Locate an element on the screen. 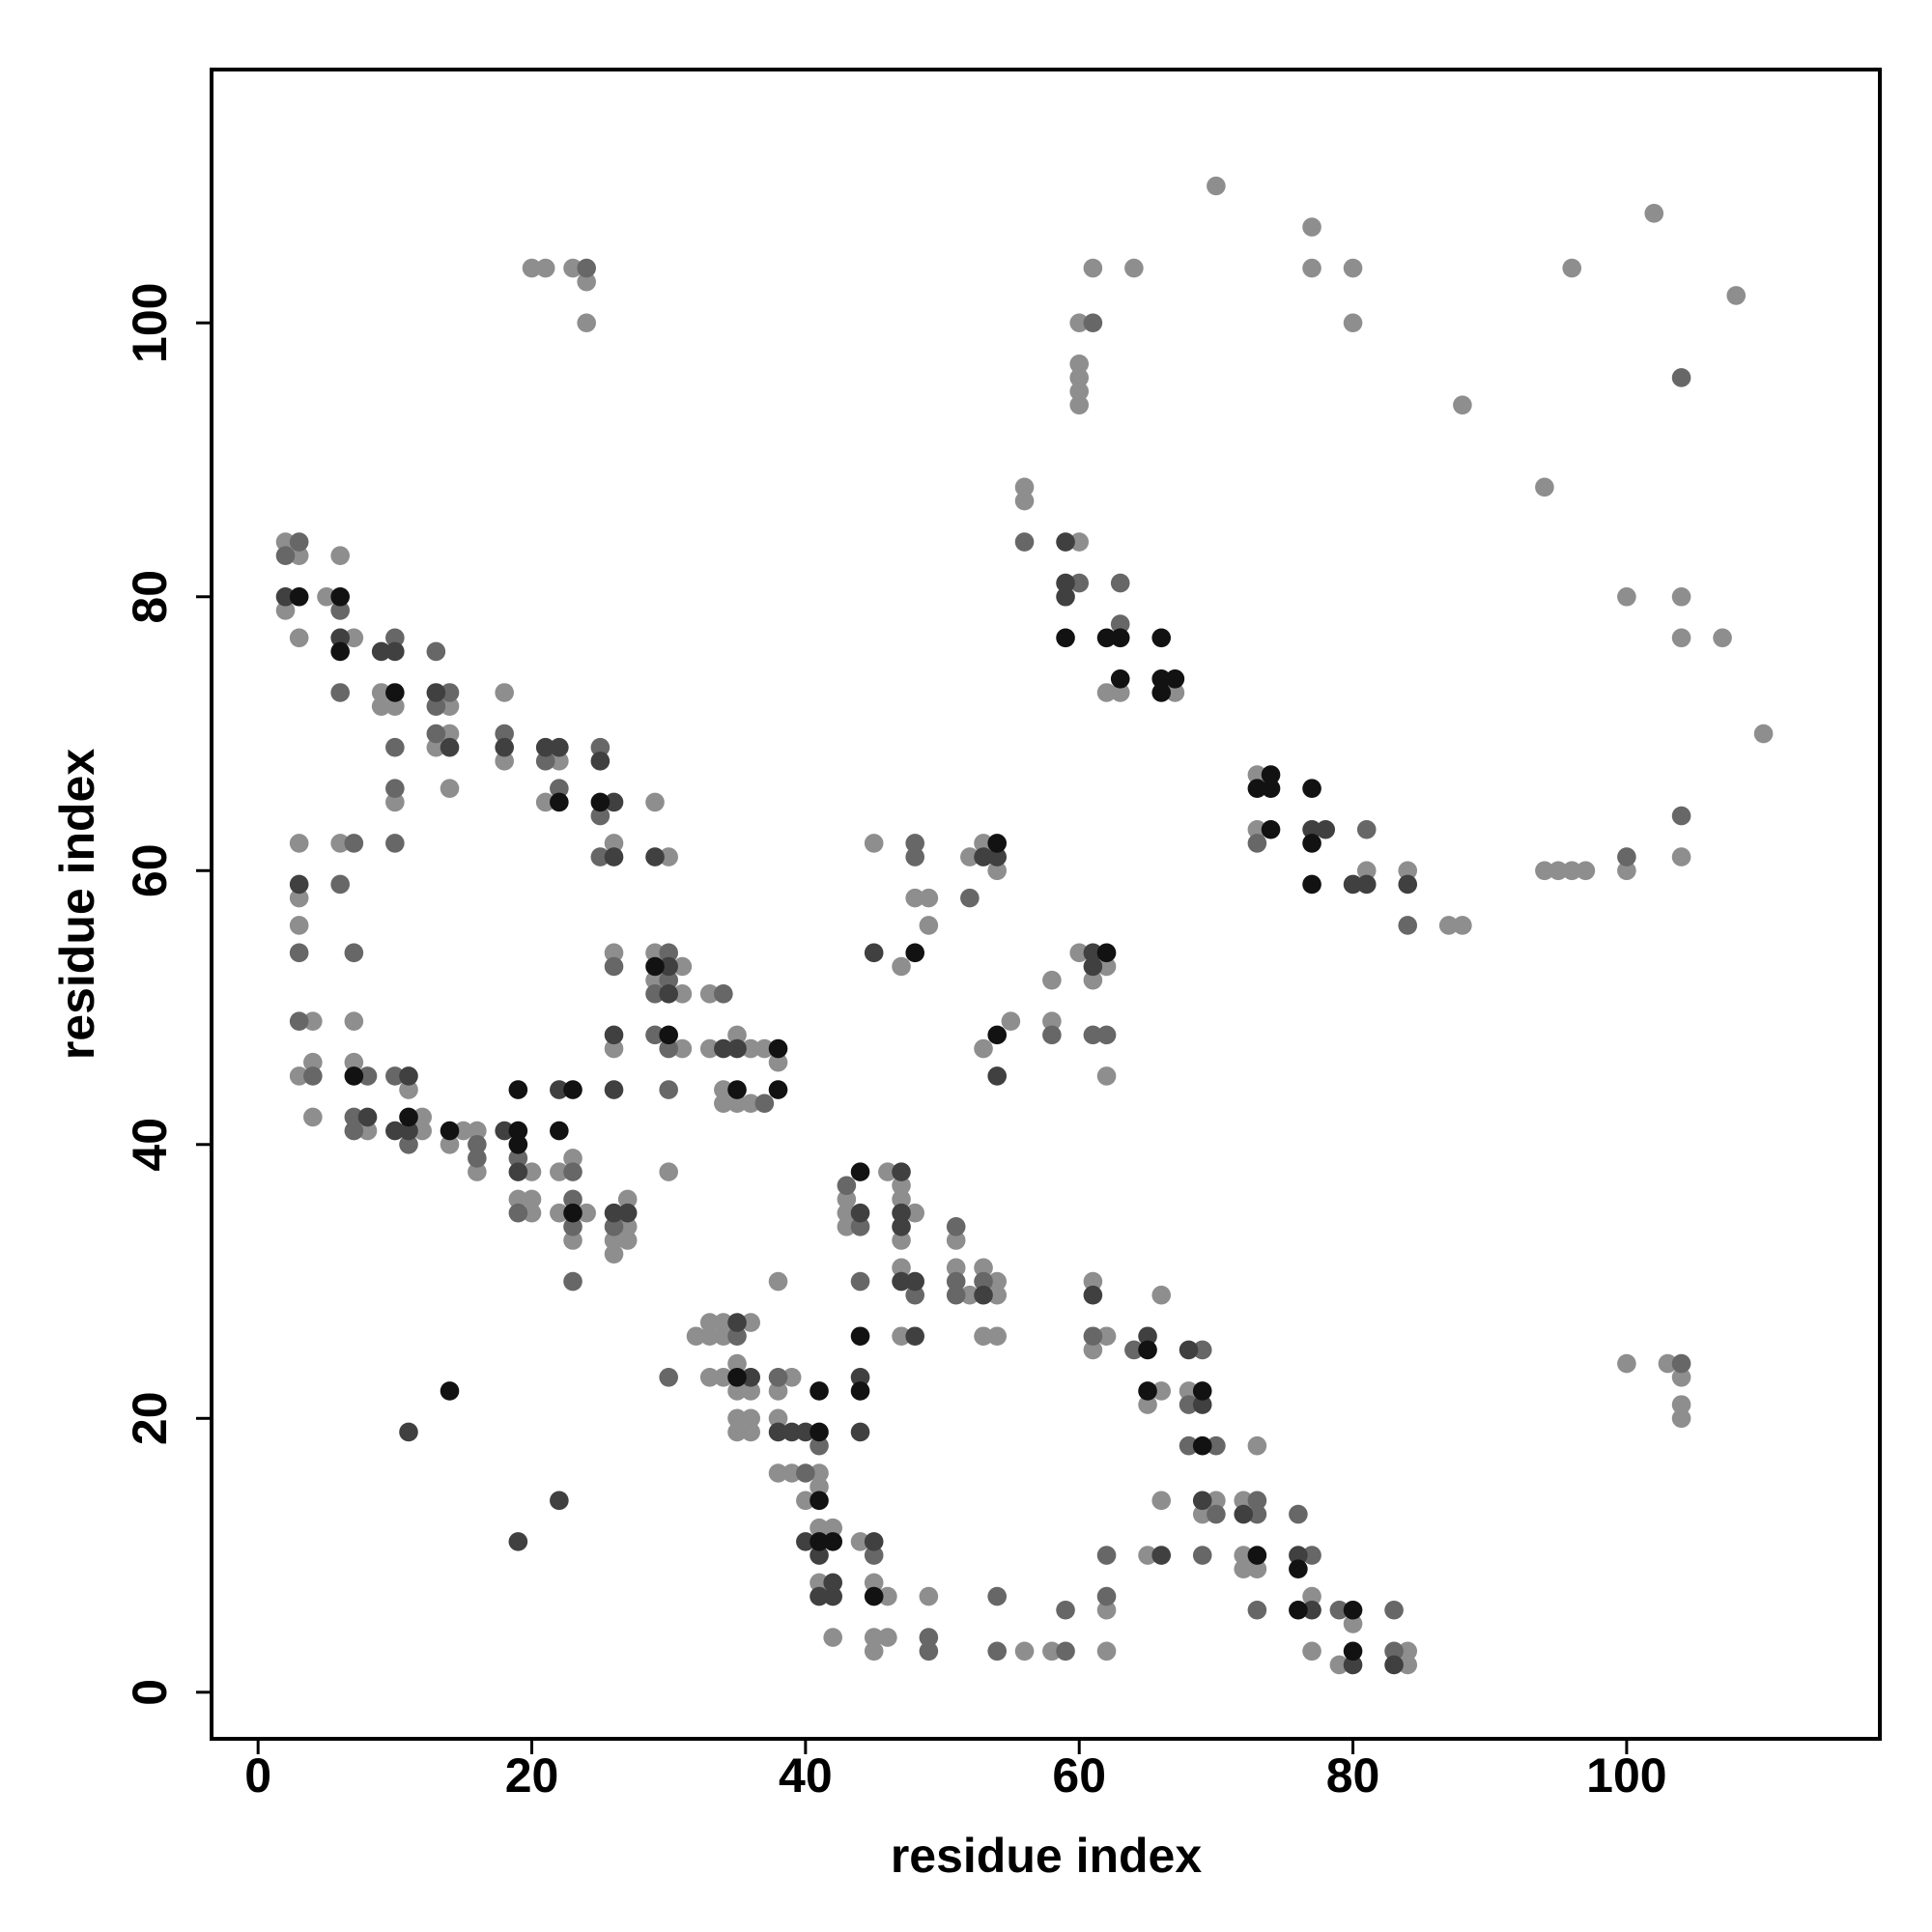 This screenshot has height=1932, width=1932. y-tick-label: 60 is located at coordinates (150, 870).